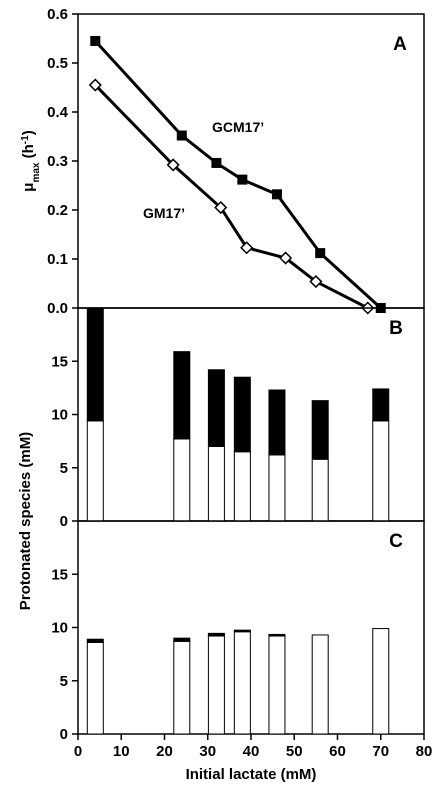  Describe the element at coordinates (121, 751) in the screenshot. I see `x-tick-label: 10` at that location.